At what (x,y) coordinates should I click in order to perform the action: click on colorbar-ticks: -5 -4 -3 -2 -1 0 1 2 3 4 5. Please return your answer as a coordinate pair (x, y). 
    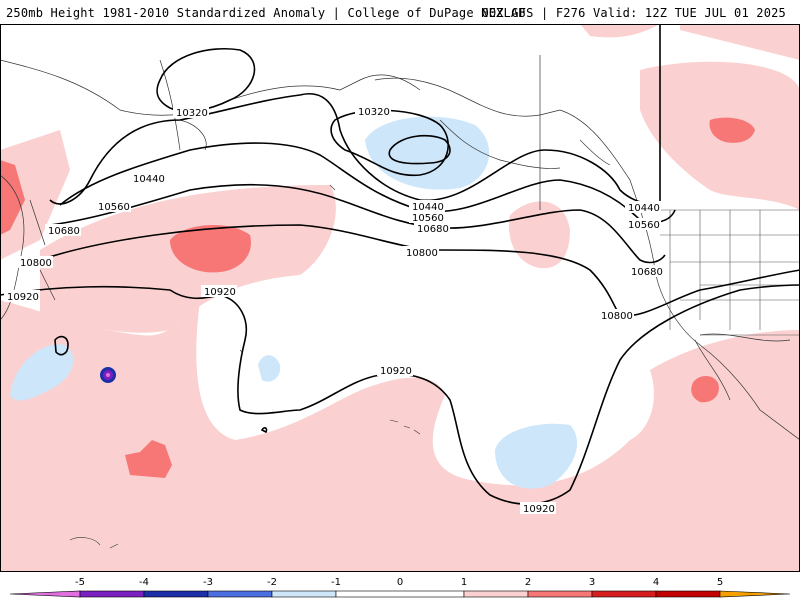
    Looking at the image, I should click on (399, 582).